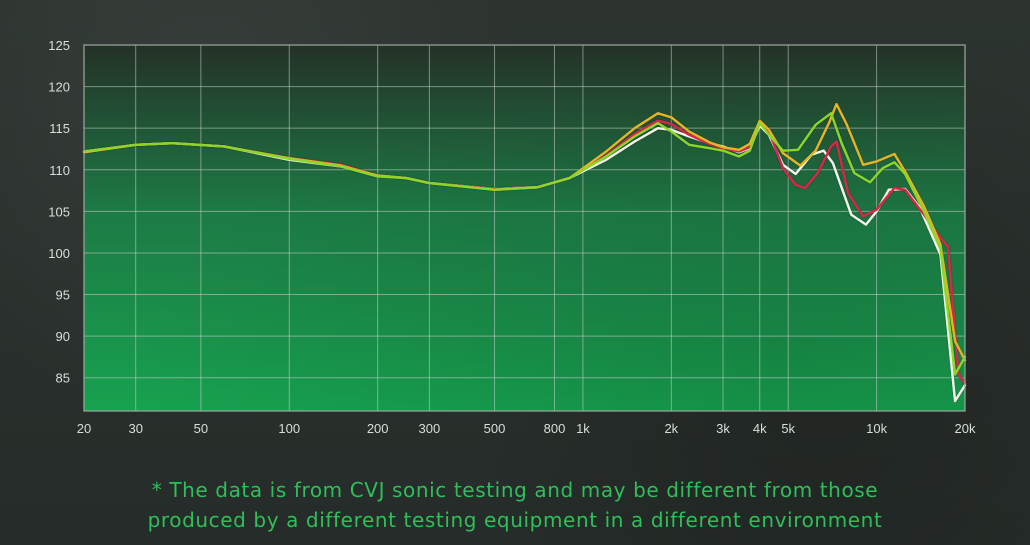  Describe the element at coordinates (59, 128) in the screenshot. I see `y-tick-label: 115` at that location.